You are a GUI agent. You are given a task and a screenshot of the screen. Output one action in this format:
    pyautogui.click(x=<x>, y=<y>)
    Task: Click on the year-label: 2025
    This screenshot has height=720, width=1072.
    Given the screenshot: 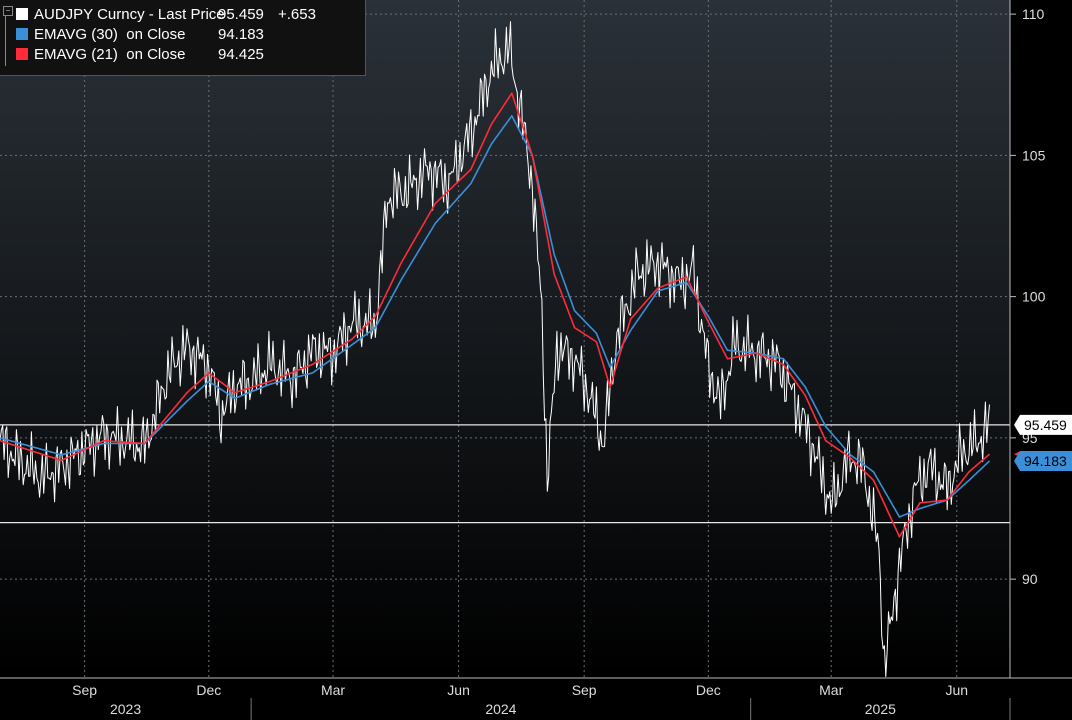 What is the action you would take?
    pyautogui.click(x=880, y=709)
    